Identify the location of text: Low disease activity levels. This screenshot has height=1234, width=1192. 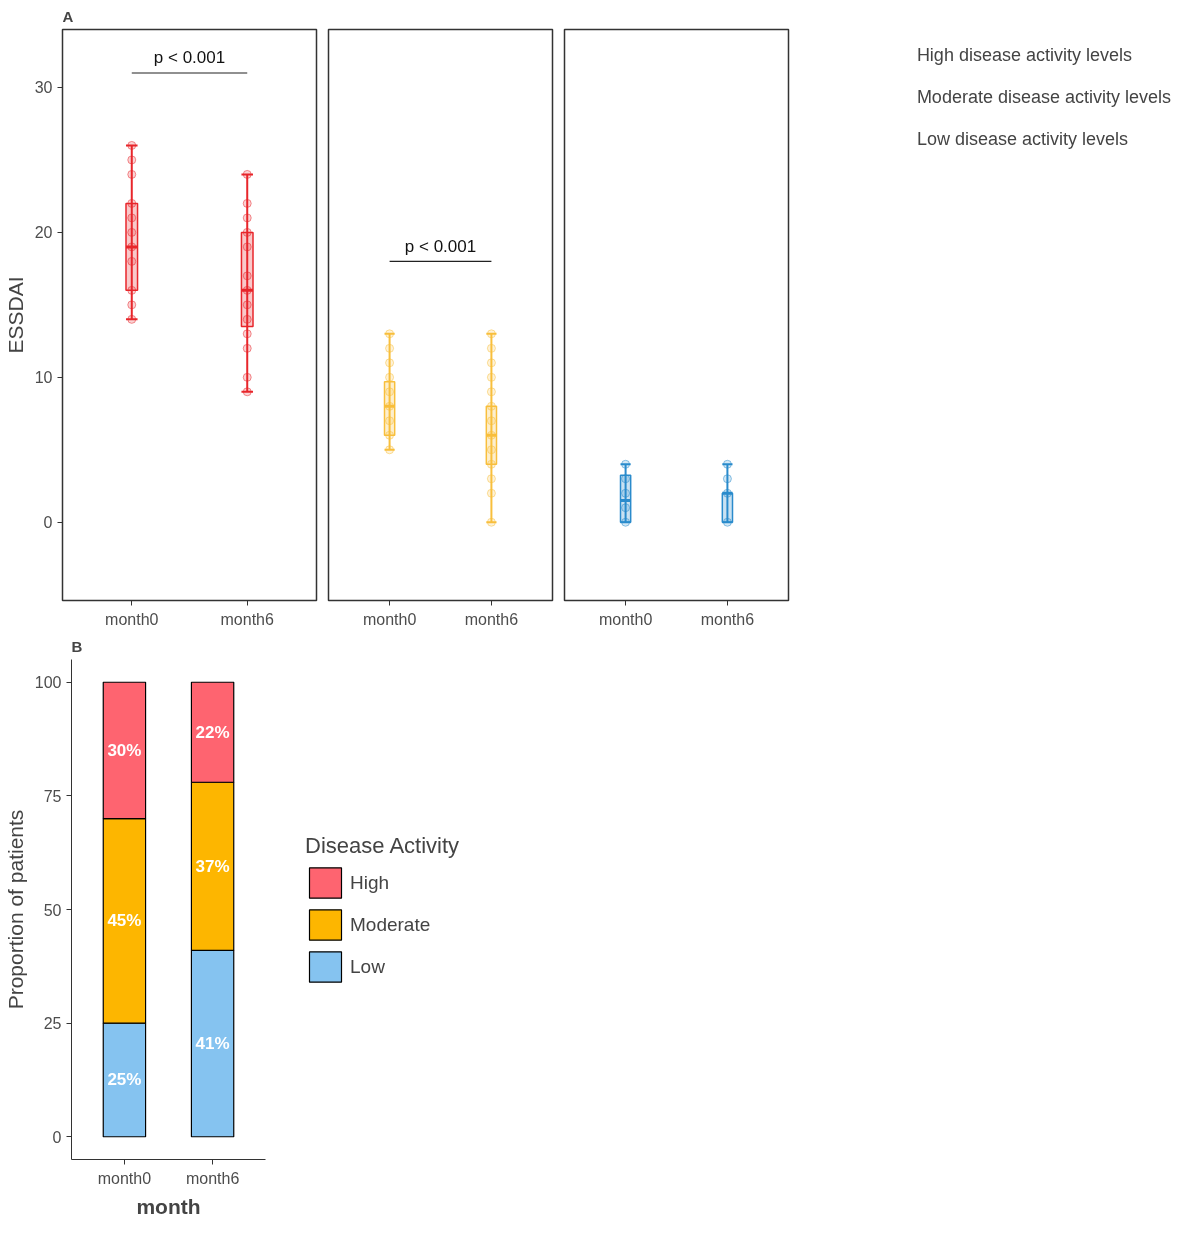
(1022, 139).